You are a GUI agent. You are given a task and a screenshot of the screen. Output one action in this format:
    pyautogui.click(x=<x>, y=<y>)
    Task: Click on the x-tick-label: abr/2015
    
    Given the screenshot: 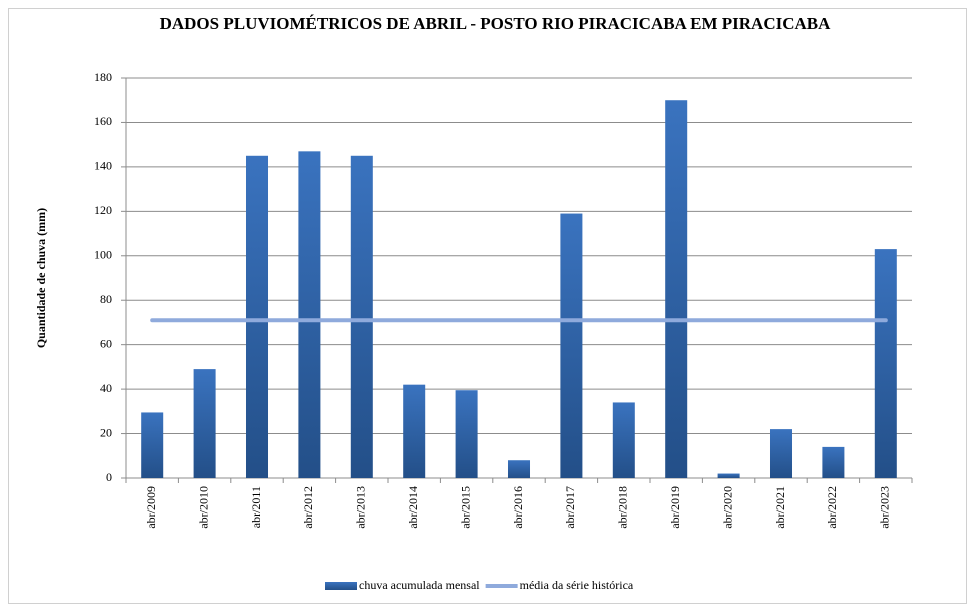 What is the action you would take?
    pyautogui.click(x=465, y=507)
    